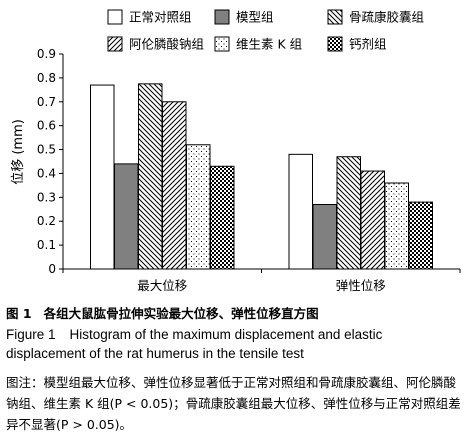 Image resolution: width=466 pixels, height=440 pixels. What do you see at coordinates (255, 17) in the screenshot?
I see `legend-label: 模型组` at bounding box center [255, 17].